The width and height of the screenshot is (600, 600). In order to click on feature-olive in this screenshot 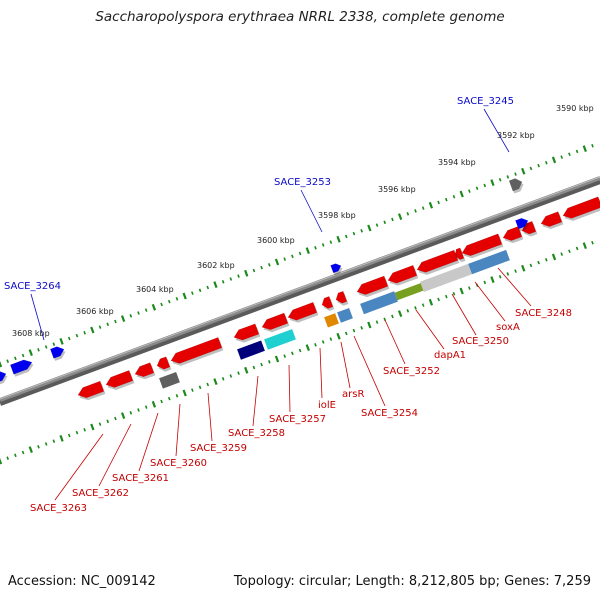, I will do `click(409, 292)`.